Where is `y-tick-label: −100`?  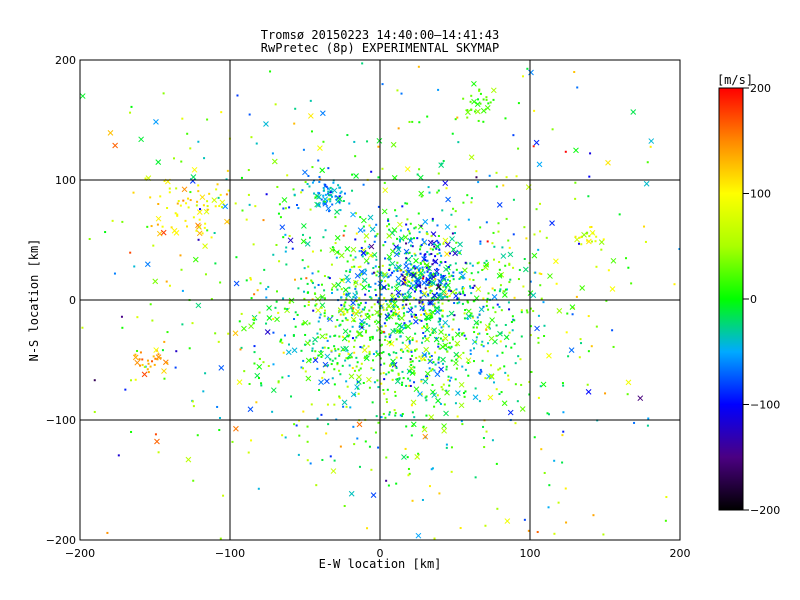 y-tick-label: −100 is located at coordinates (61, 420).